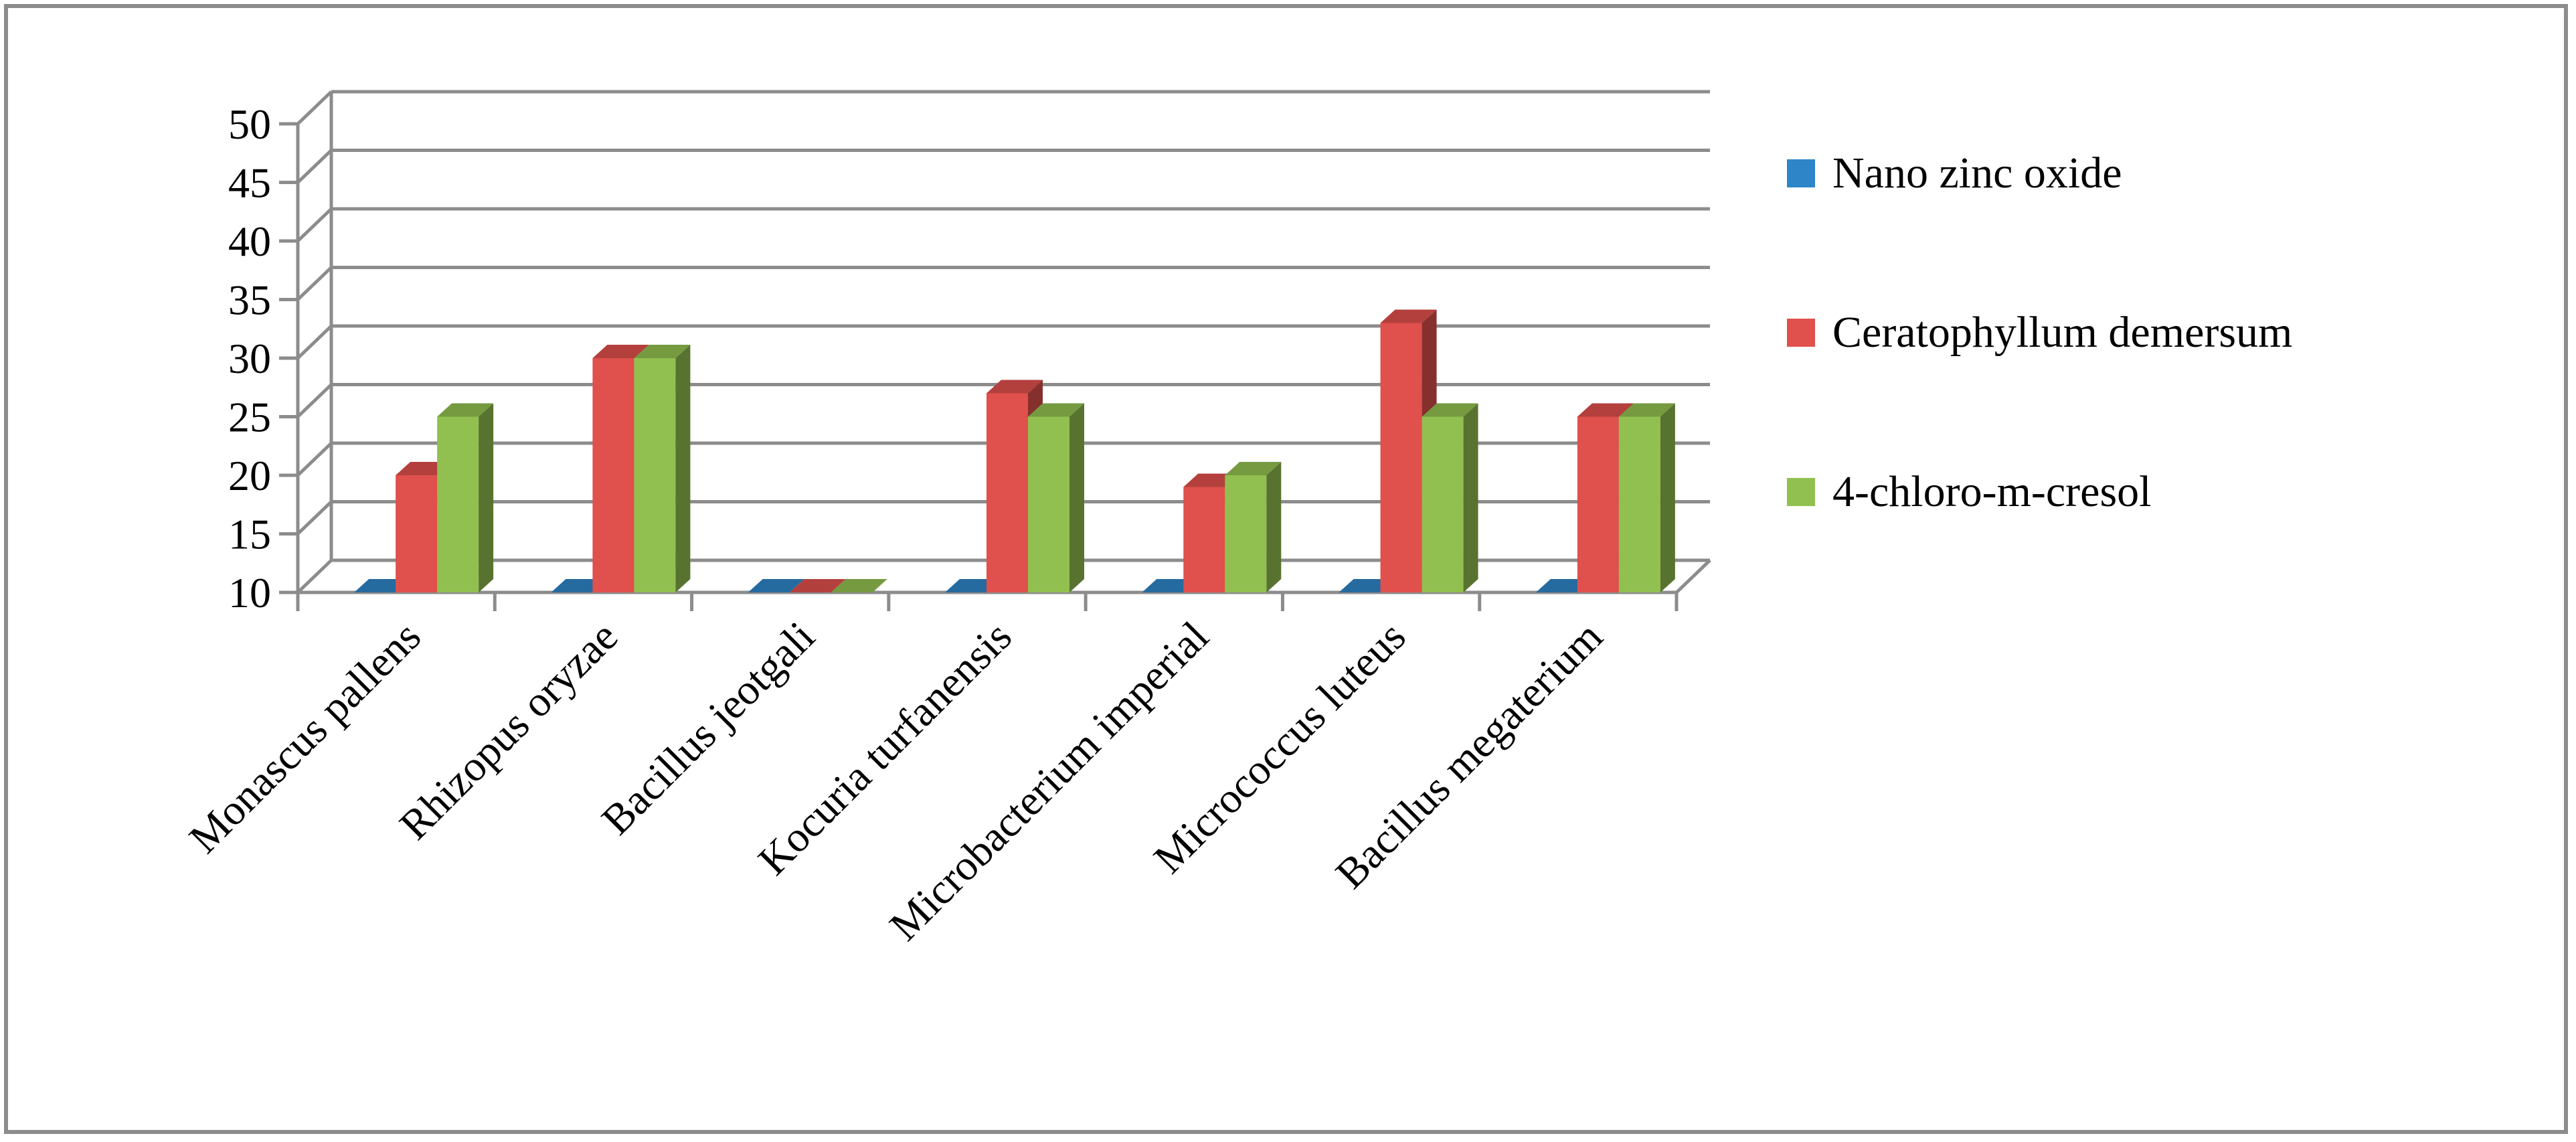 The width and height of the screenshot is (2576, 1142). Describe the element at coordinates (250, 475) in the screenshot. I see `y-tick-label: 20` at that location.